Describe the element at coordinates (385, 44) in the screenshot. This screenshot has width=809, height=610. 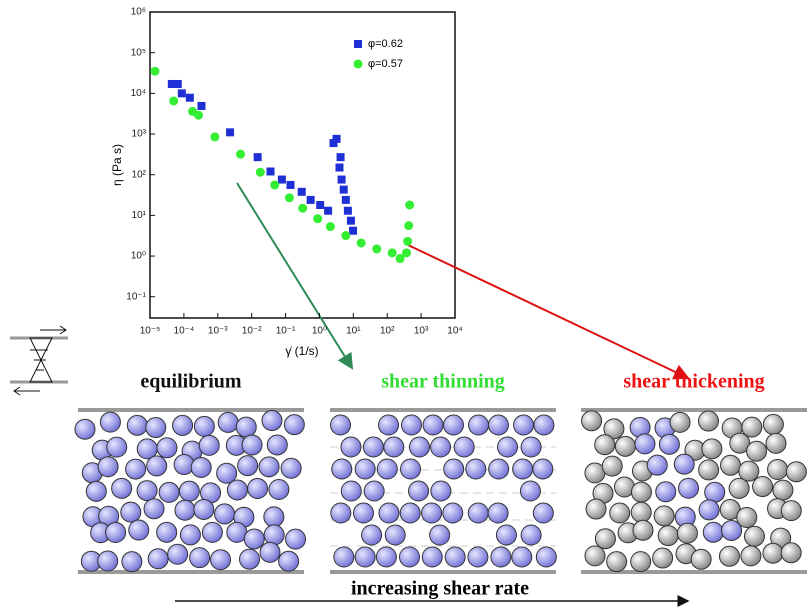
I see `legend-label: φ=0.62` at that location.